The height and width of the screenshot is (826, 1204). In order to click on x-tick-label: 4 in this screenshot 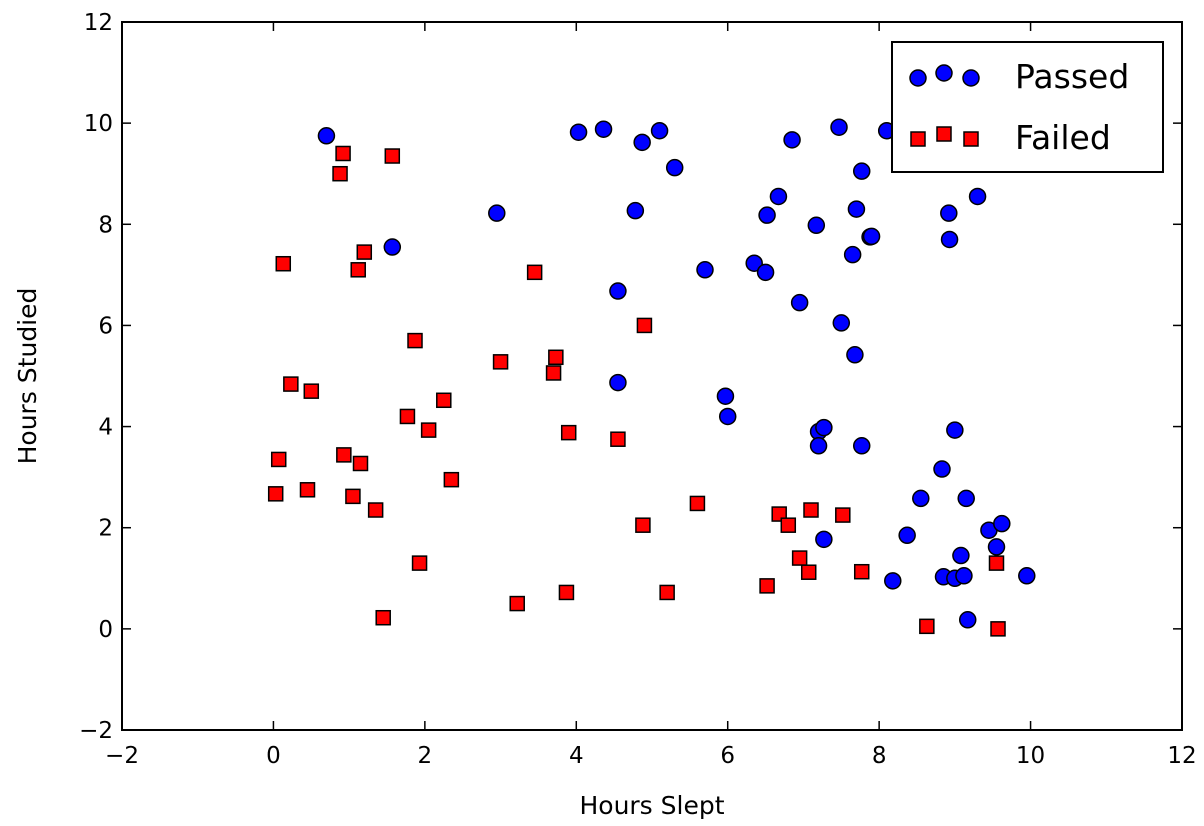, I will do `click(576, 756)`.